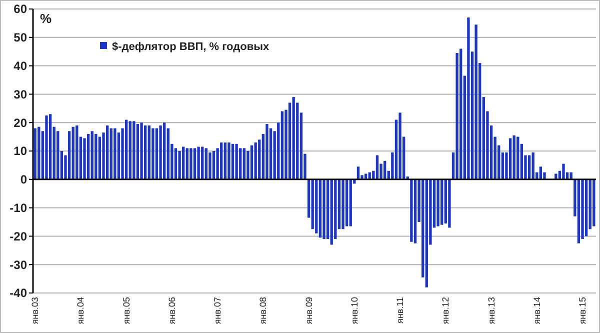 The image size is (600, 333). Describe the element at coordinates (46, 18) in the screenshot. I see `y-axis-title: %` at that location.